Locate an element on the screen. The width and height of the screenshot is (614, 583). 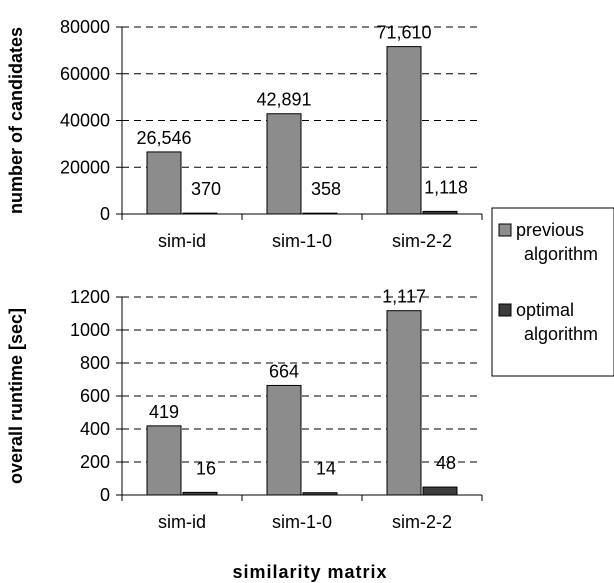
data-label: 42,891 is located at coordinates (283, 100).